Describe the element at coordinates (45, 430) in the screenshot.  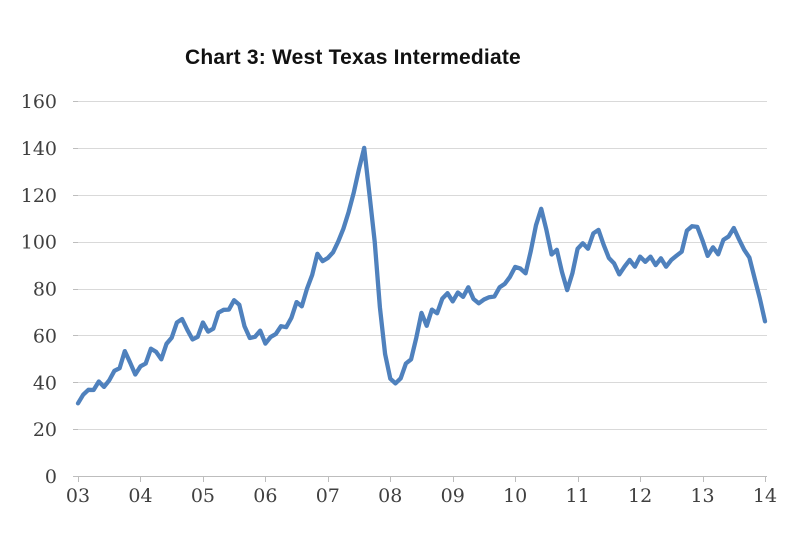
I see `y-axis-tick-label: 20` at that location.